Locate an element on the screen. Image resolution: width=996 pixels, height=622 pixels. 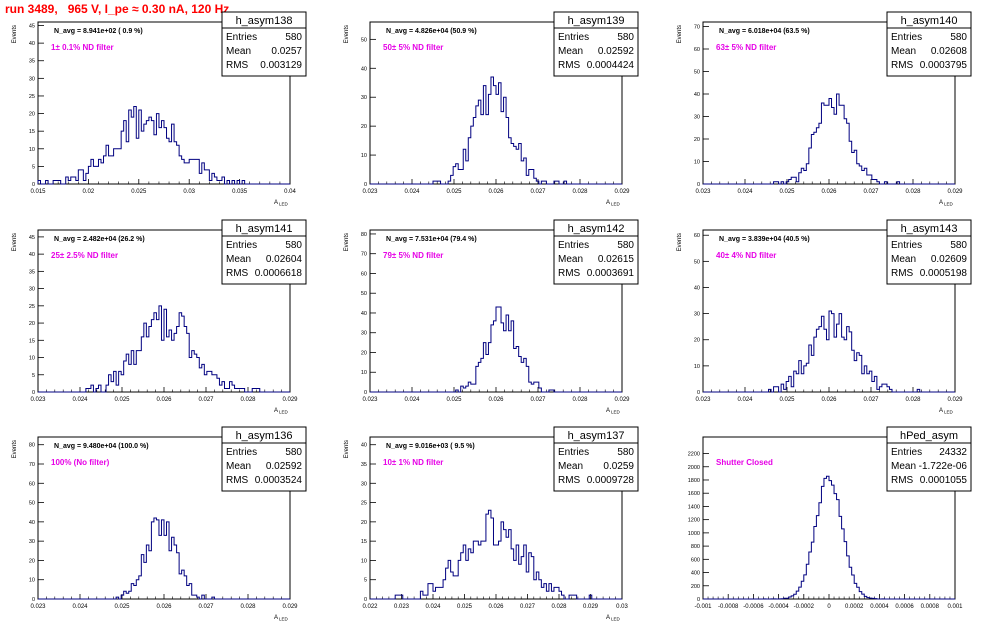
x-tick-label: 0.015 is located at coordinates (38, 192).